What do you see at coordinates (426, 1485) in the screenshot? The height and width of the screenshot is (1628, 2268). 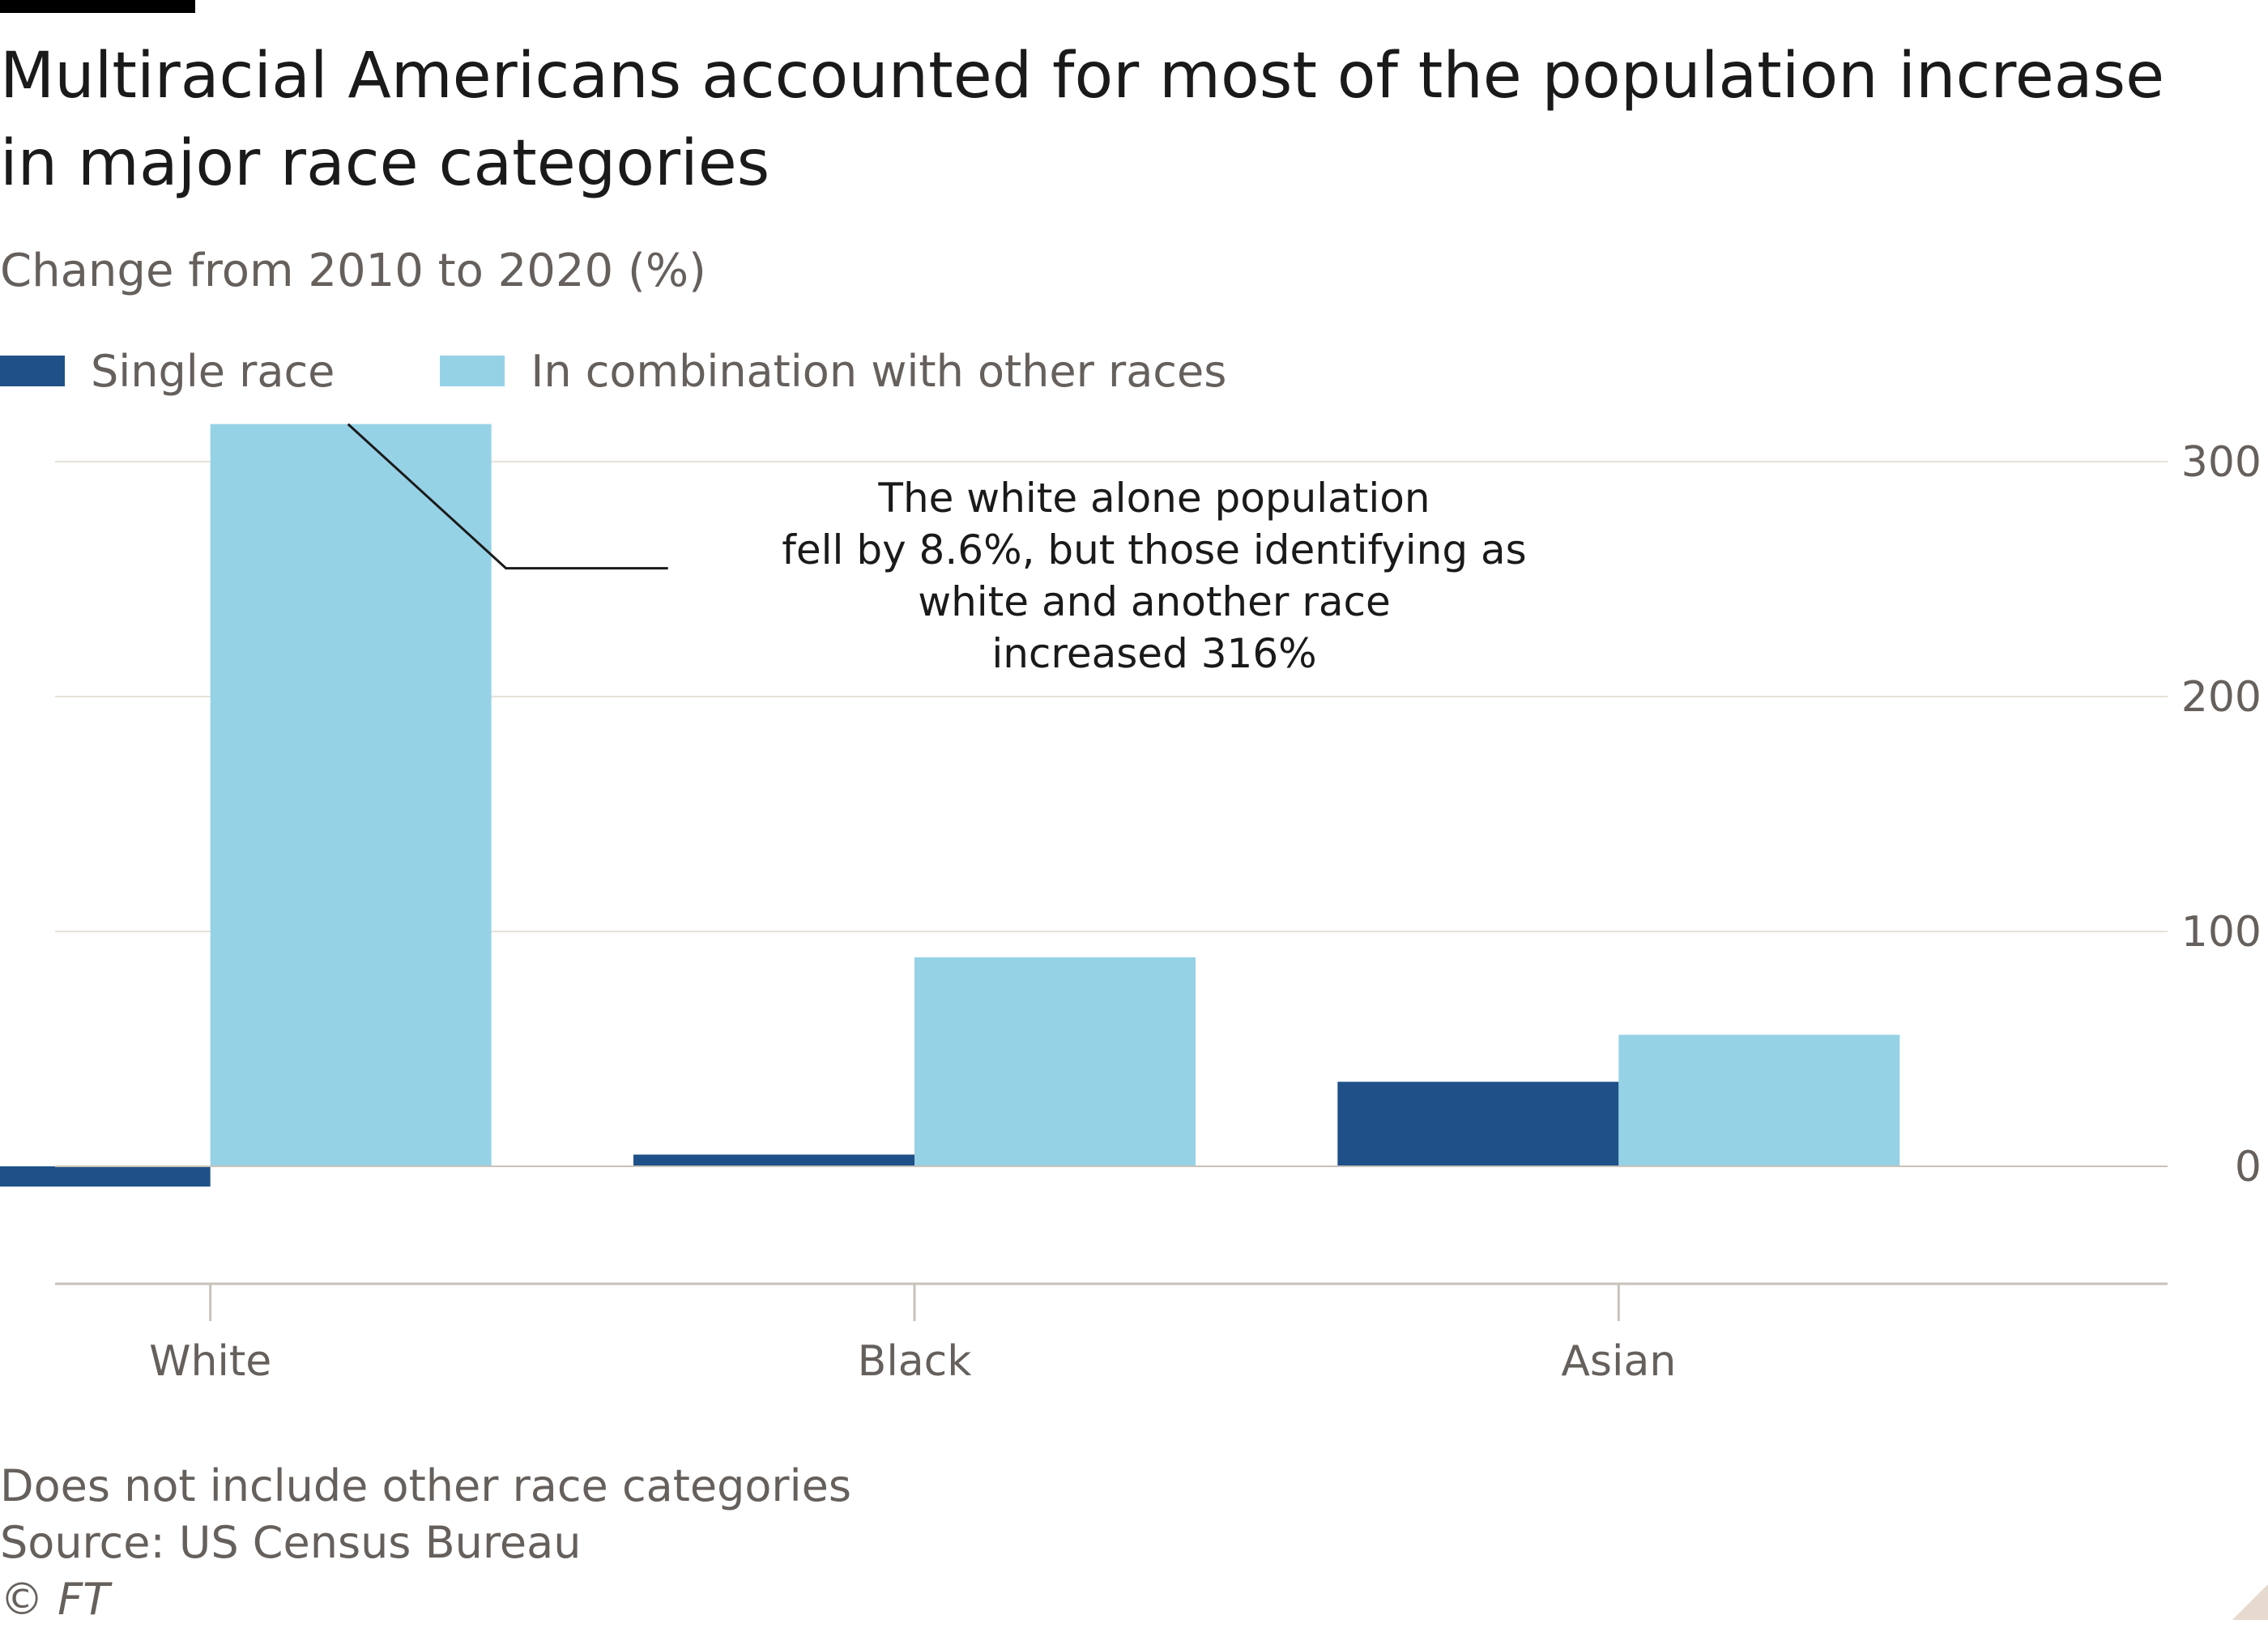 I see `footer-note: Does not include other race categories` at bounding box center [426, 1485].